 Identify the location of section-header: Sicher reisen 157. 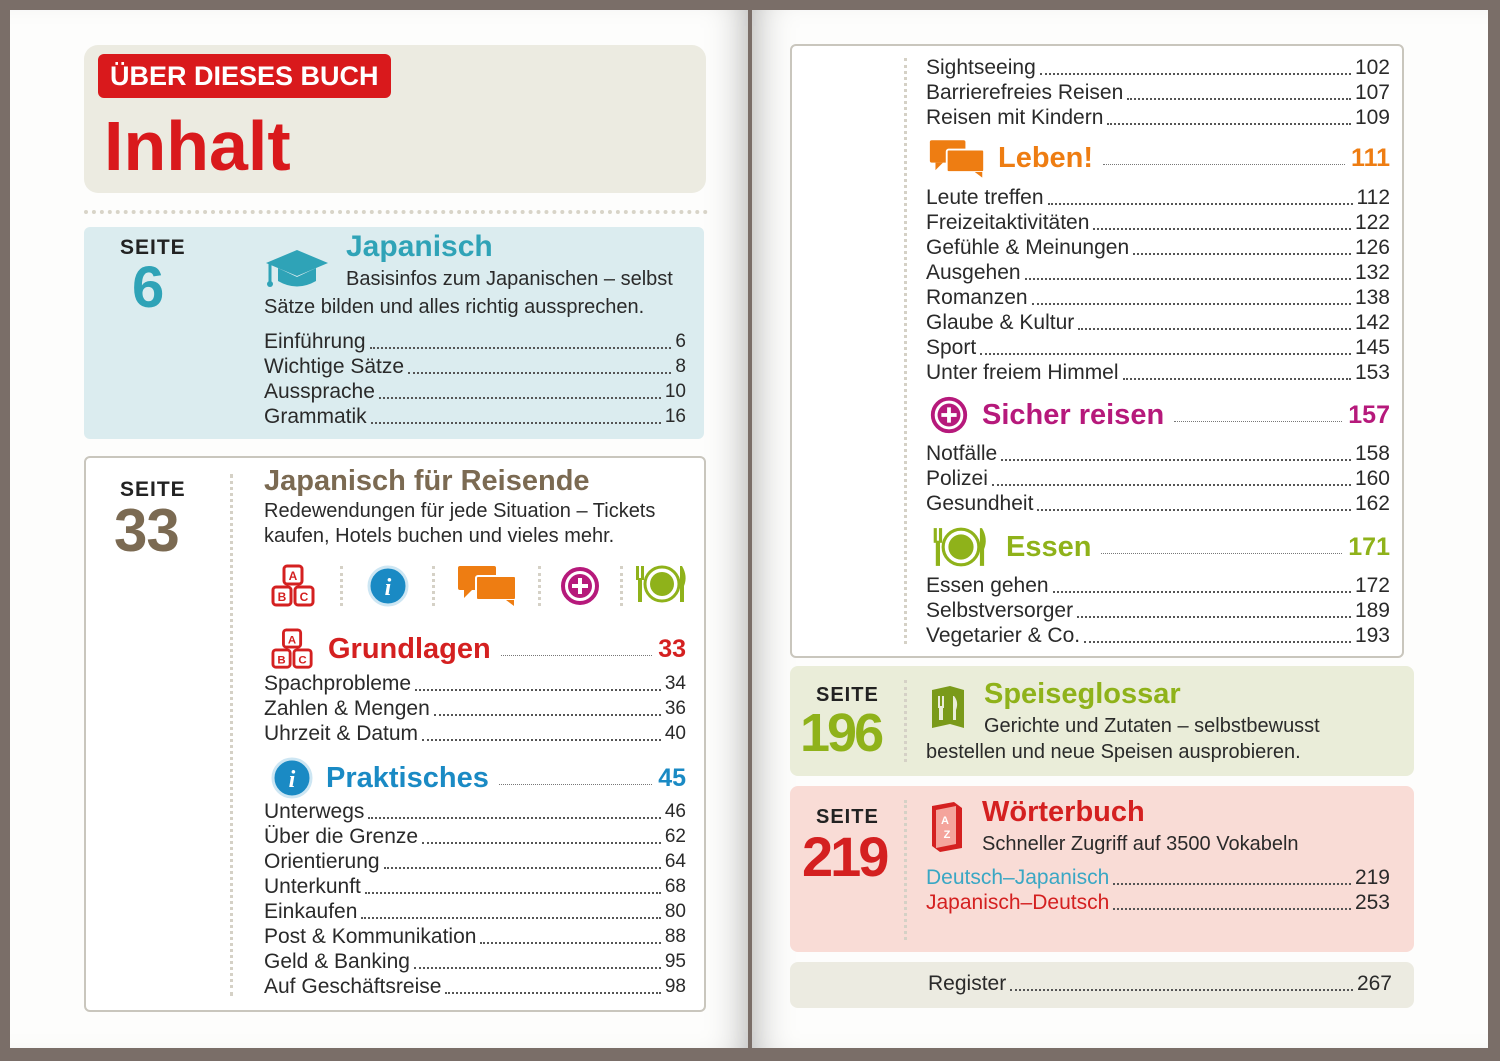
(1159, 415).